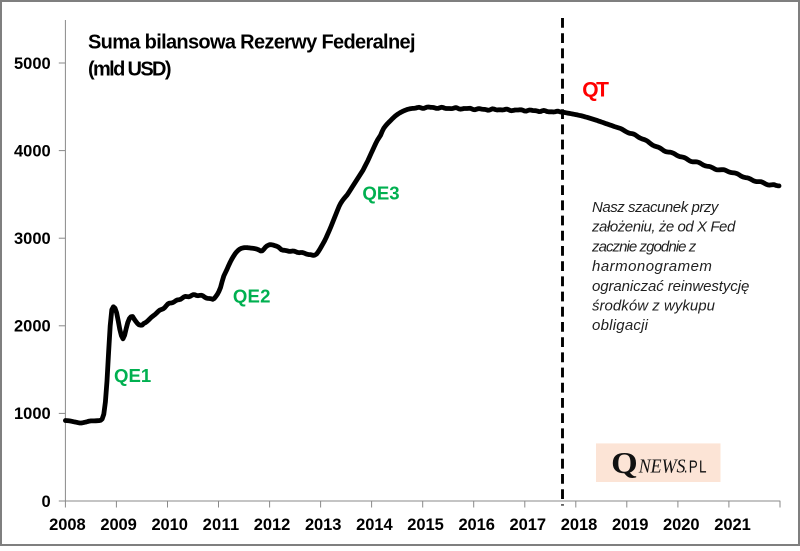  I want to click on svg-text: 2011, so click(221, 525).